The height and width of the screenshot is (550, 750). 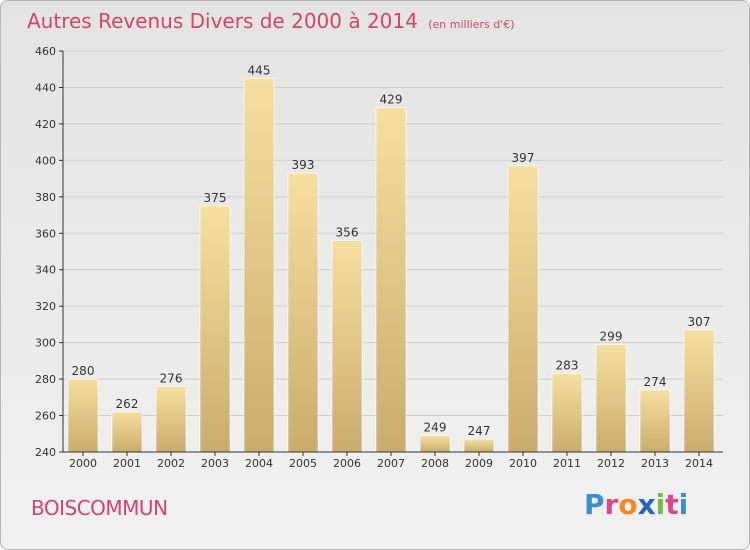 I want to click on data-label: 397, so click(x=523, y=158).